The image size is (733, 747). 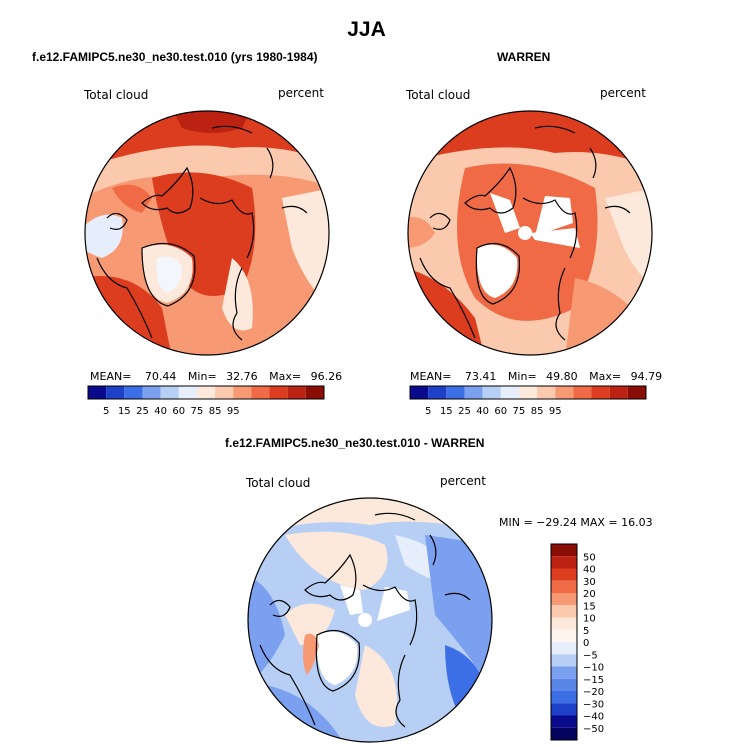 I want to click on diff-colorbar-label: 0, so click(x=586, y=643).